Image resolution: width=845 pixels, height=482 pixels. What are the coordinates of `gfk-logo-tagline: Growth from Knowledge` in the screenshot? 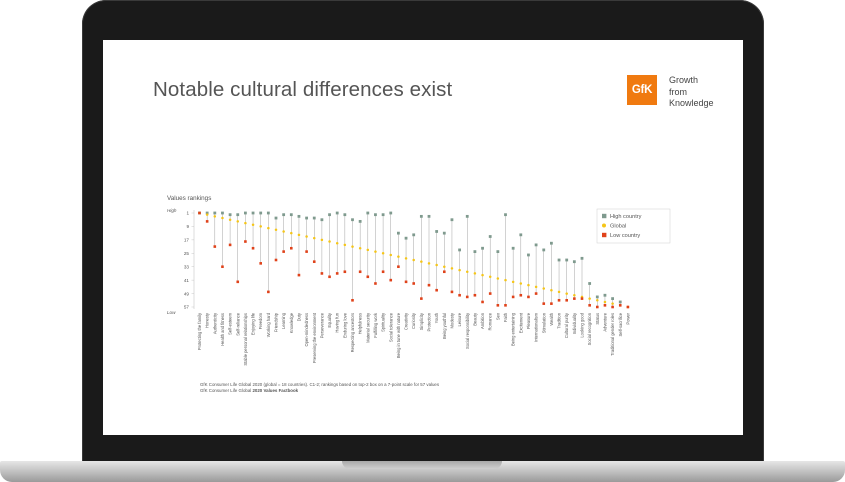 It's located at (691, 92).